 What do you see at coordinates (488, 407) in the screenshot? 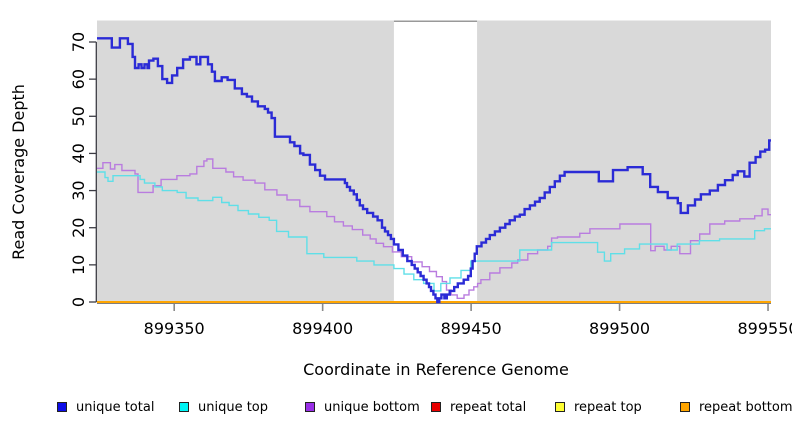
I see `legend-label: repeat total` at bounding box center [488, 407].